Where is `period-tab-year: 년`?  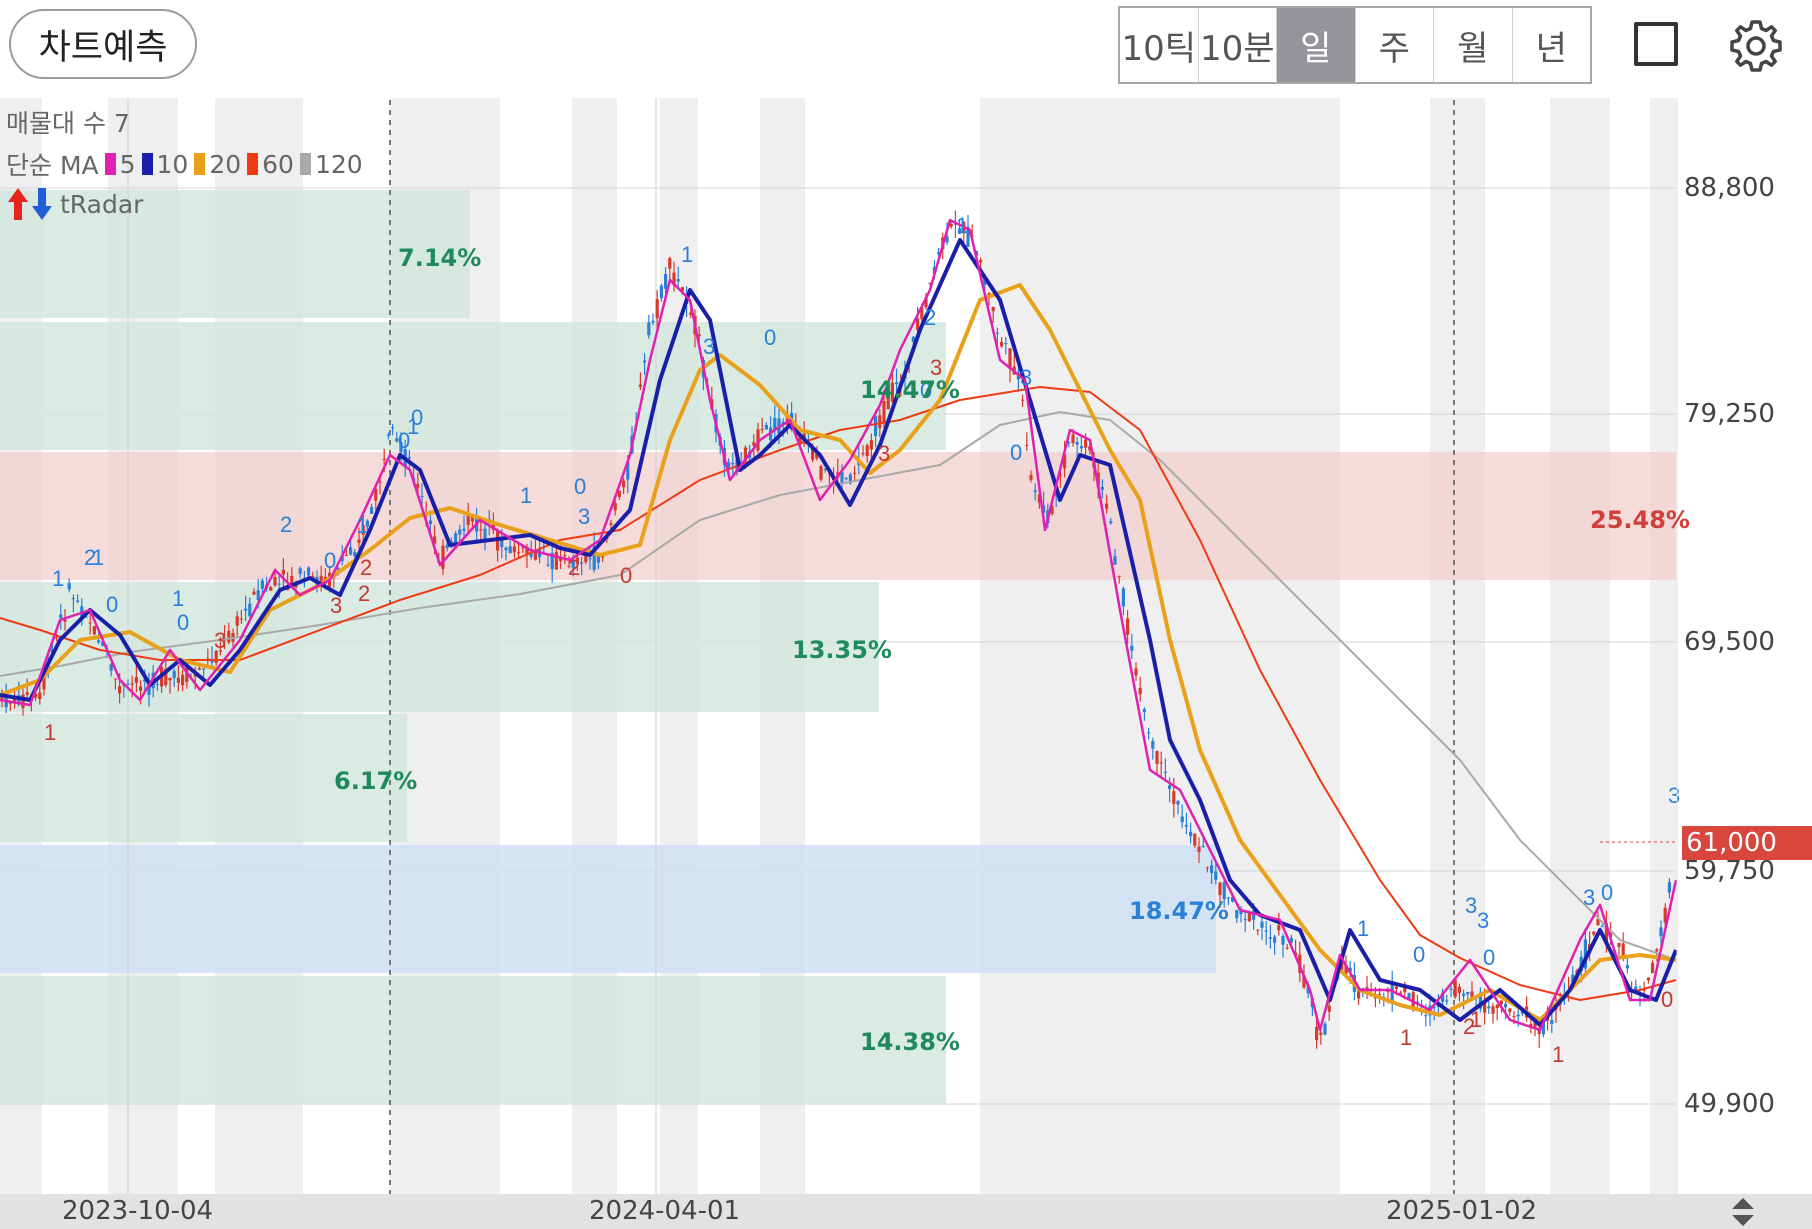 period-tab-year: 년 is located at coordinates (1551, 48).